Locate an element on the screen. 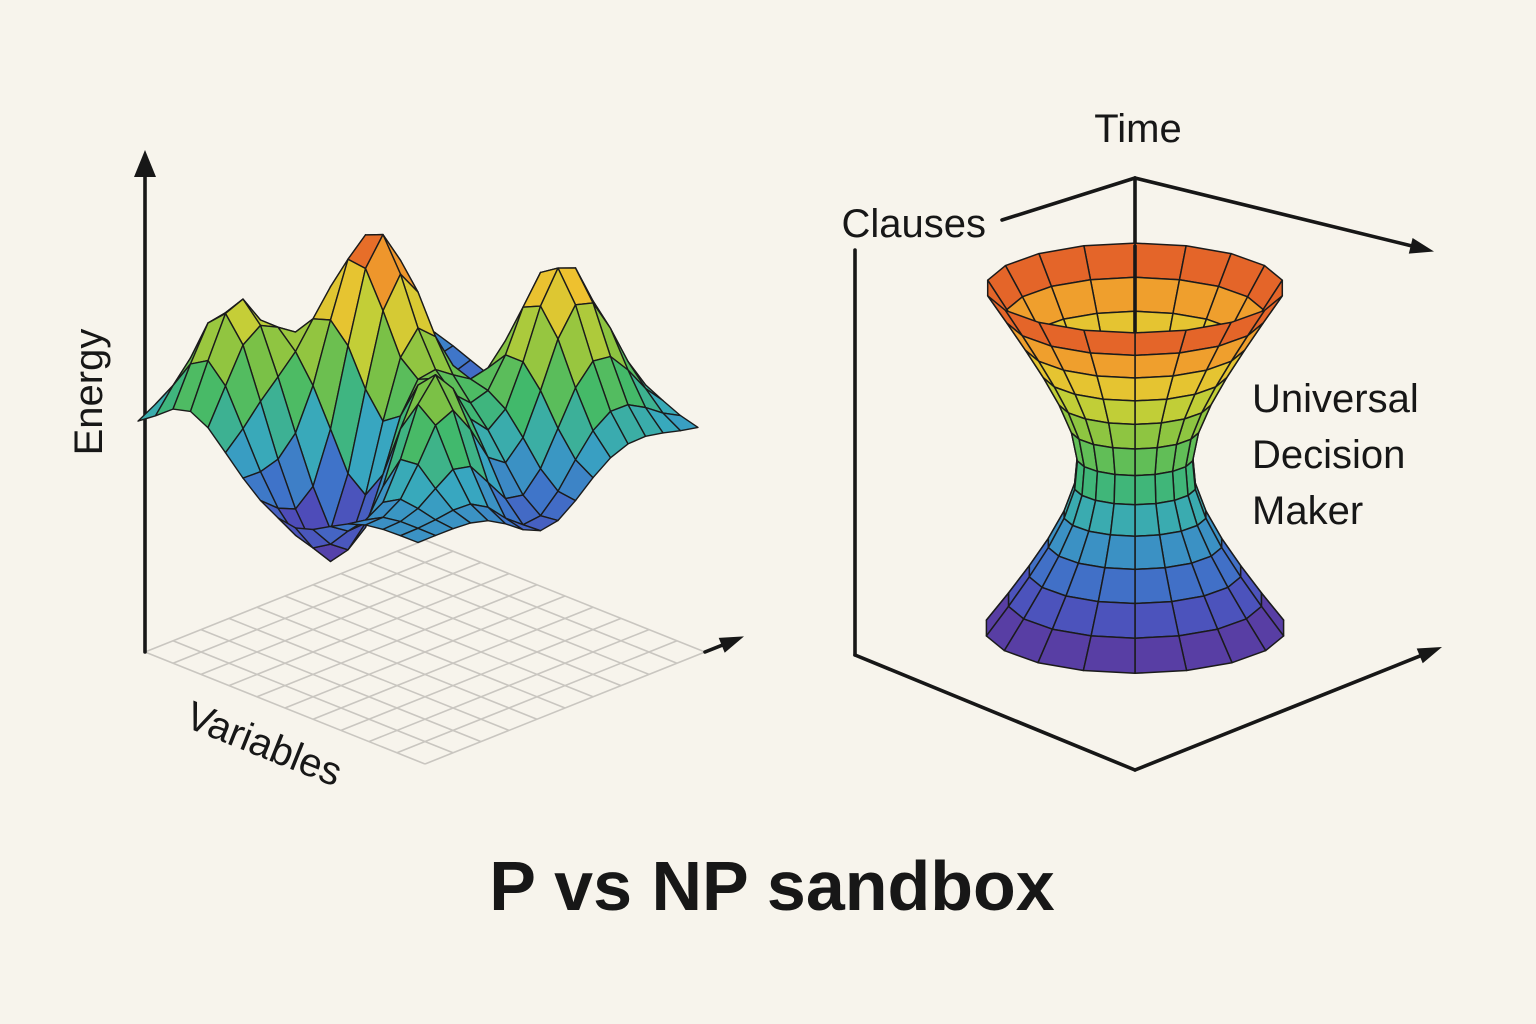 The image size is (1536, 1024). hyperboloid-surface is located at coordinates (1135, 458).